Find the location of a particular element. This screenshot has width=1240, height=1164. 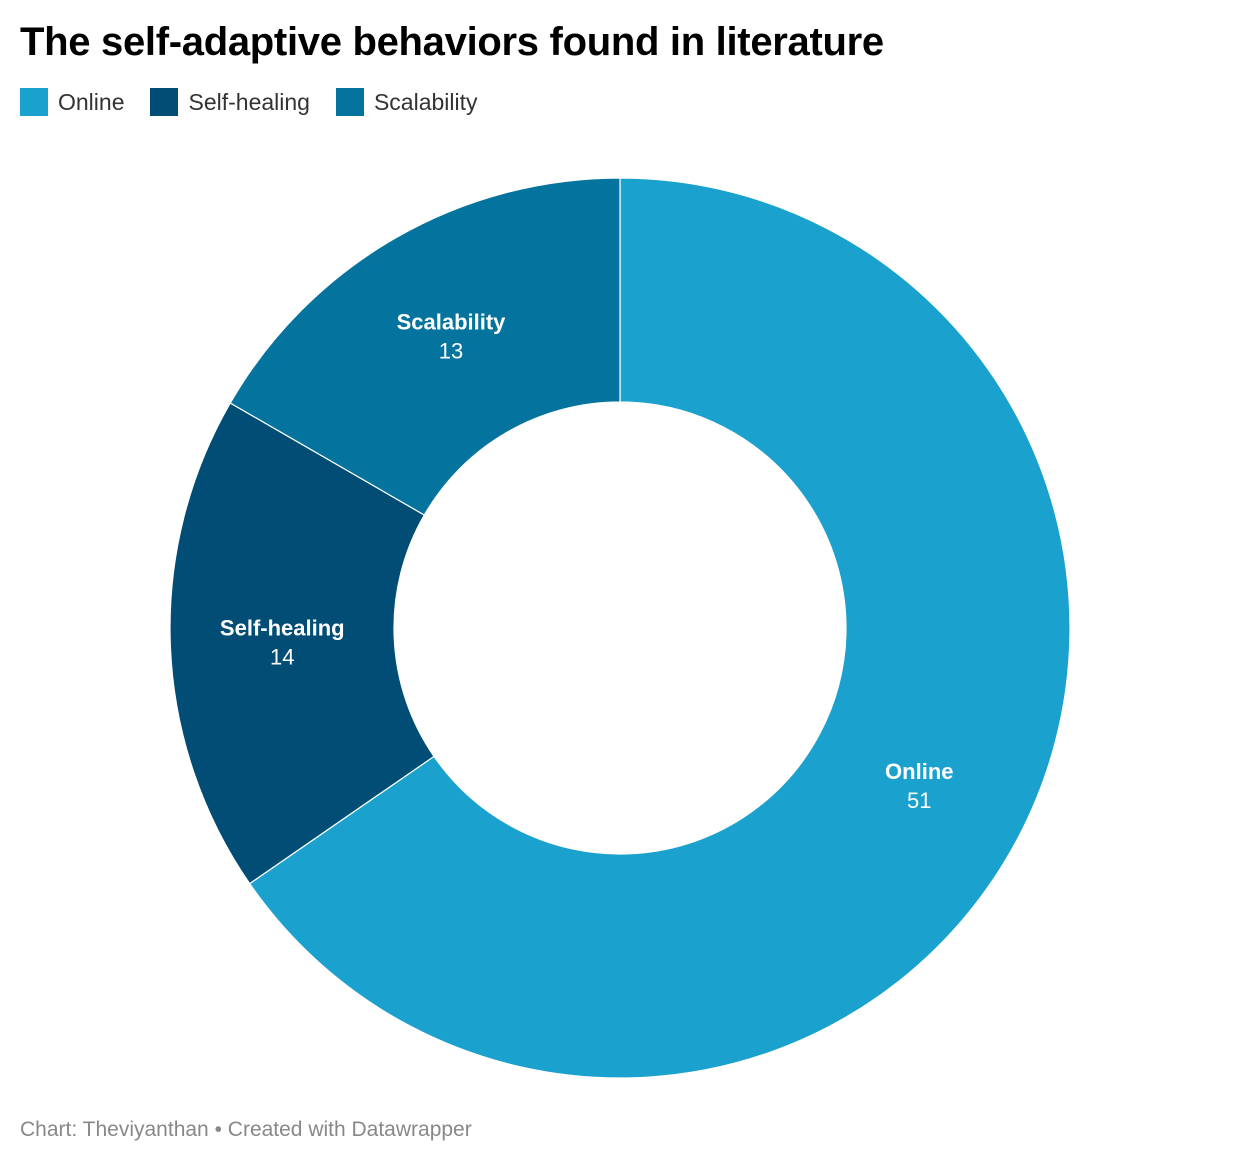

legend-swatch-online is located at coordinates (34, 102).